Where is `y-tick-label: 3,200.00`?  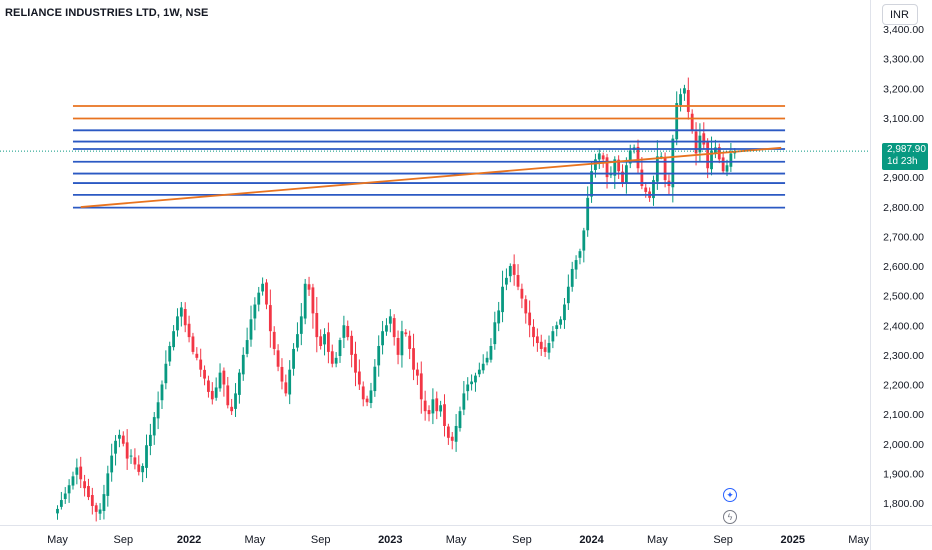 y-tick-label: 3,200.00 is located at coordinates (903, 89).